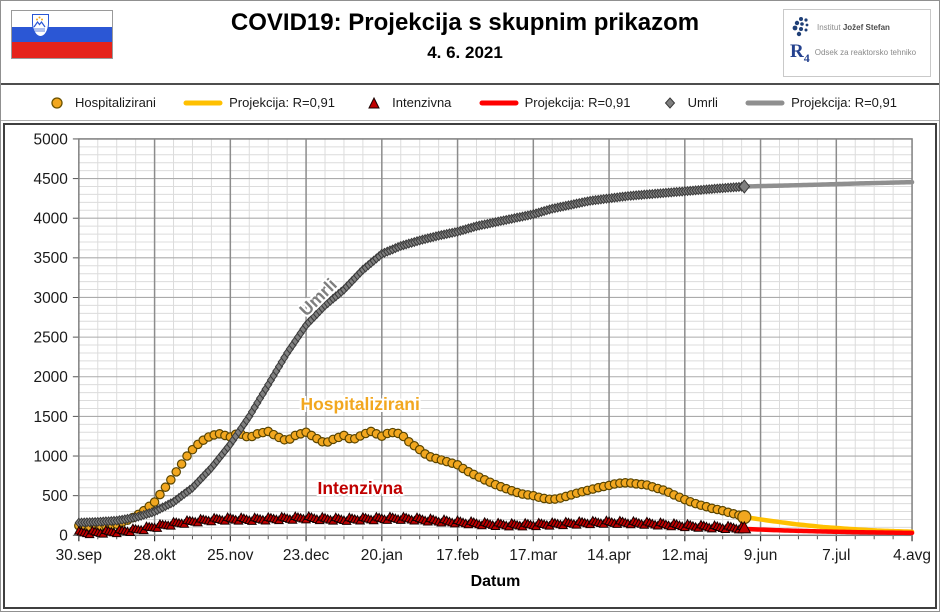 This screenshot has width=940, height=612. What do you see at coordinates (62, 50) in the screenshot?
I see `flag-stripe-red` at bounding box center [62, 50].